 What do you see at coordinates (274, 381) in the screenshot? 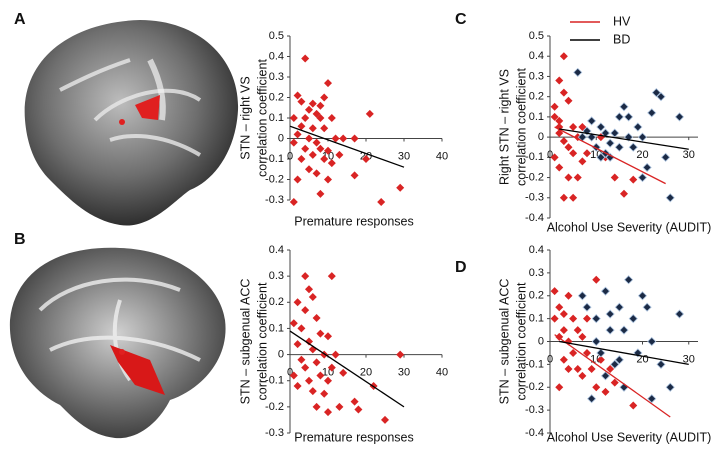
I see `y-tick-label: -0.1` at bounding box center [274, 381].